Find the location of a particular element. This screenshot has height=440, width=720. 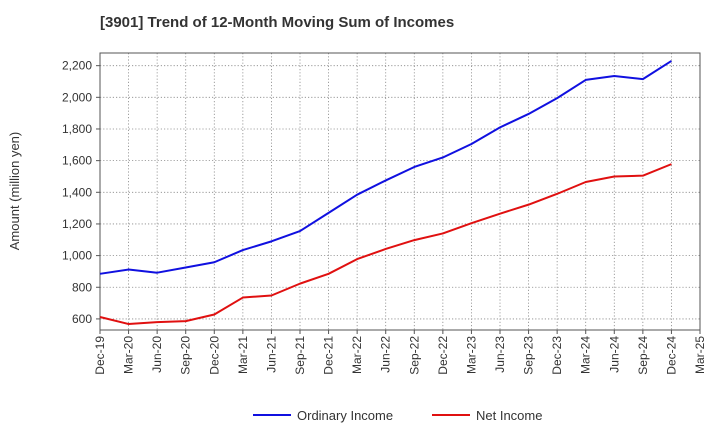

x-tick-label: Dec-21 is located at coordinates (329, 355).